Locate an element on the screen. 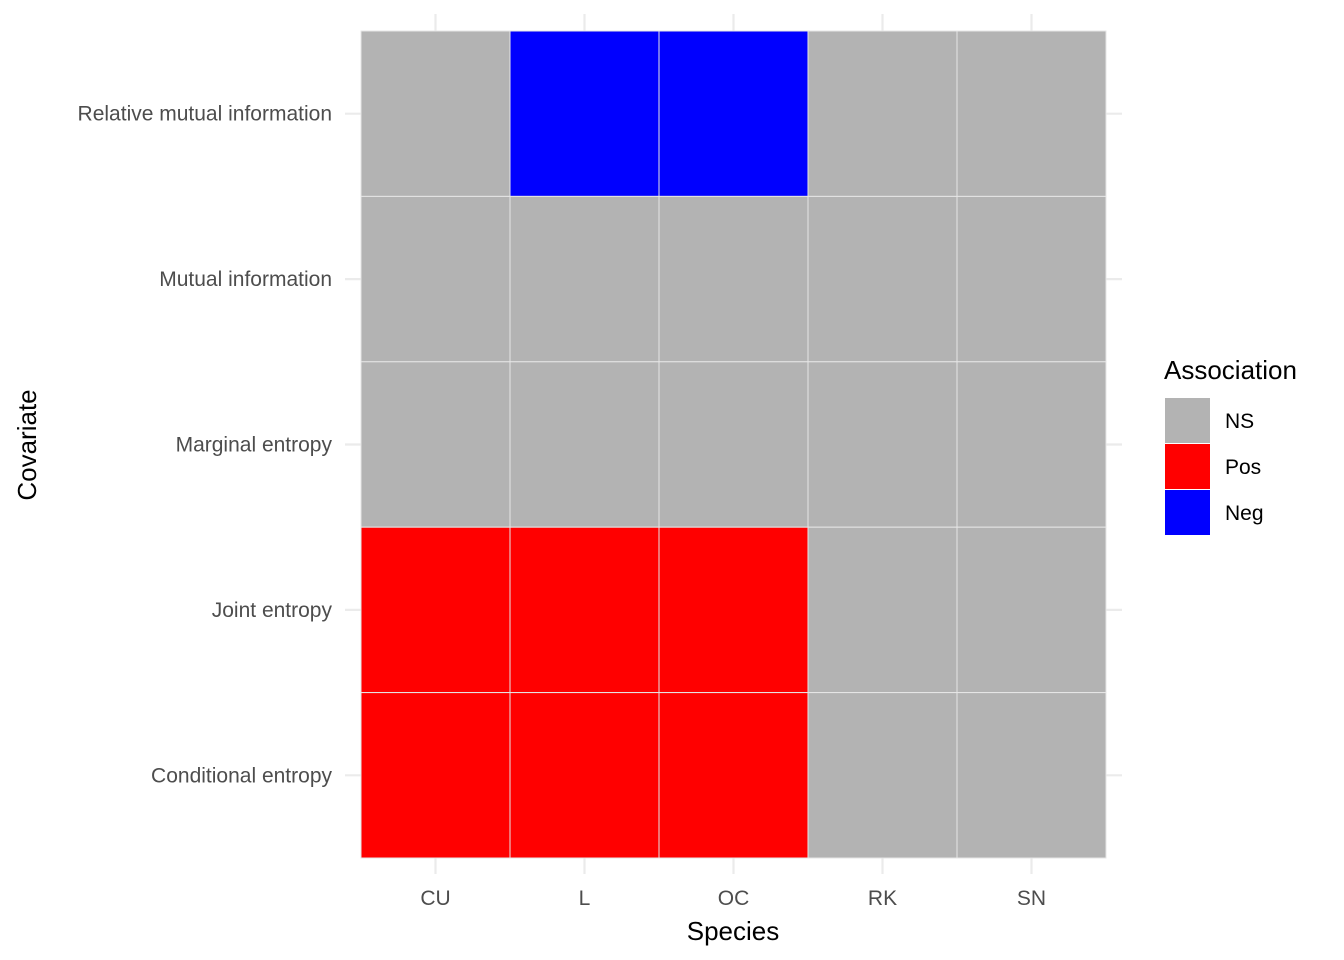 The width and height of the screenshot is (1344, 960). cell-l-2-ns is located at coordinates (584, 279).